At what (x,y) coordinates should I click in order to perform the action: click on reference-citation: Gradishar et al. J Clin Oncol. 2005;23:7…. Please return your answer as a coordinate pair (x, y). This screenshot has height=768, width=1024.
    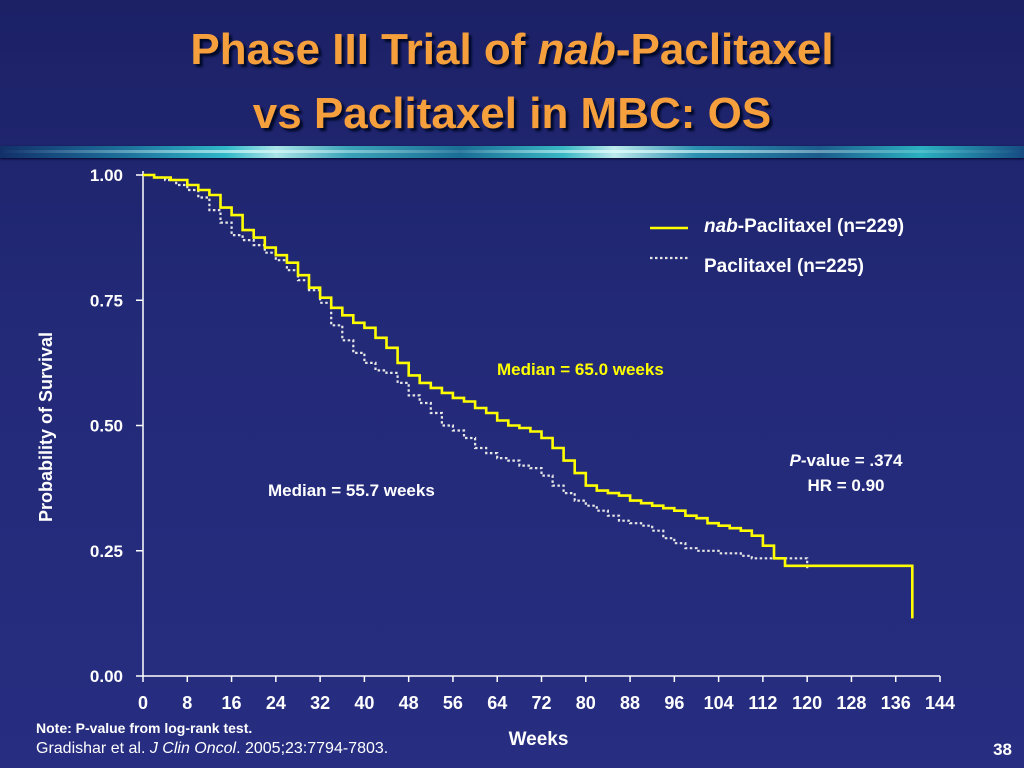
    Looking at the image, I should click on (212, 748).